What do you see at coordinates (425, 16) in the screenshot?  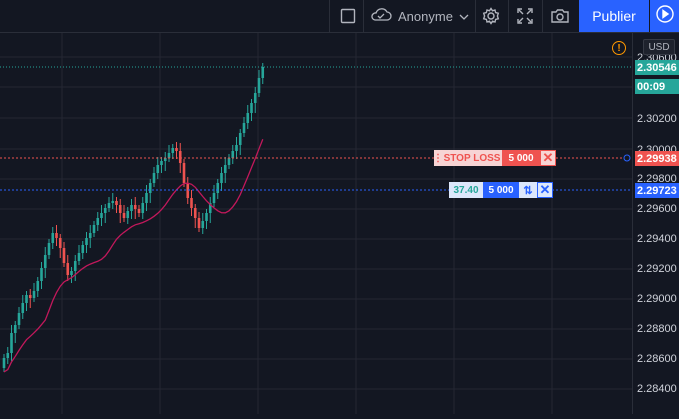 I see `account-label: Anonyme` at bounding box center [425, 16].